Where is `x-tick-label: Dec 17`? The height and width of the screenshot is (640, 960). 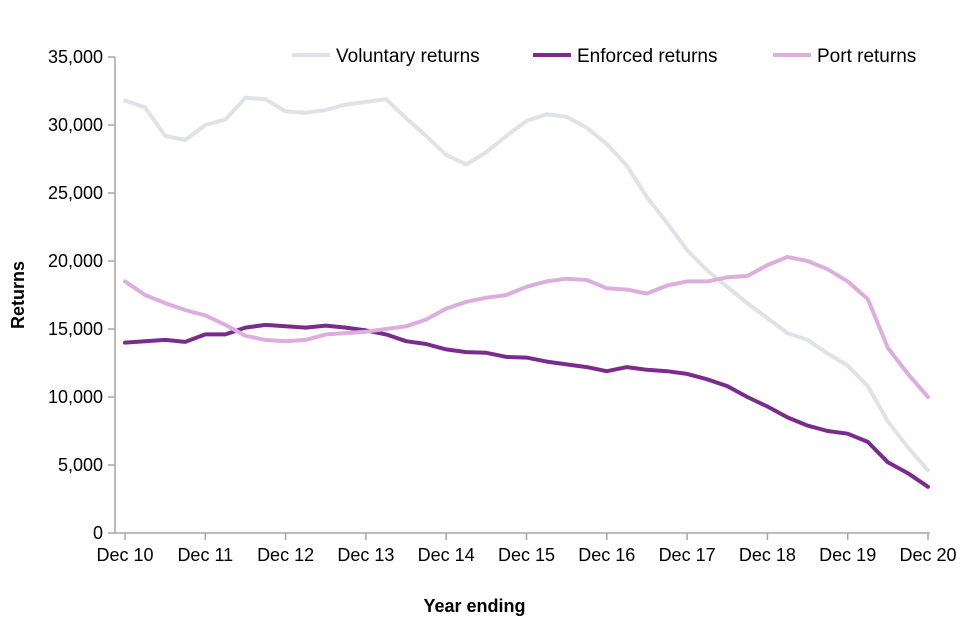 x-tick-label: Dec 17 is located at coordinates (687, 555).